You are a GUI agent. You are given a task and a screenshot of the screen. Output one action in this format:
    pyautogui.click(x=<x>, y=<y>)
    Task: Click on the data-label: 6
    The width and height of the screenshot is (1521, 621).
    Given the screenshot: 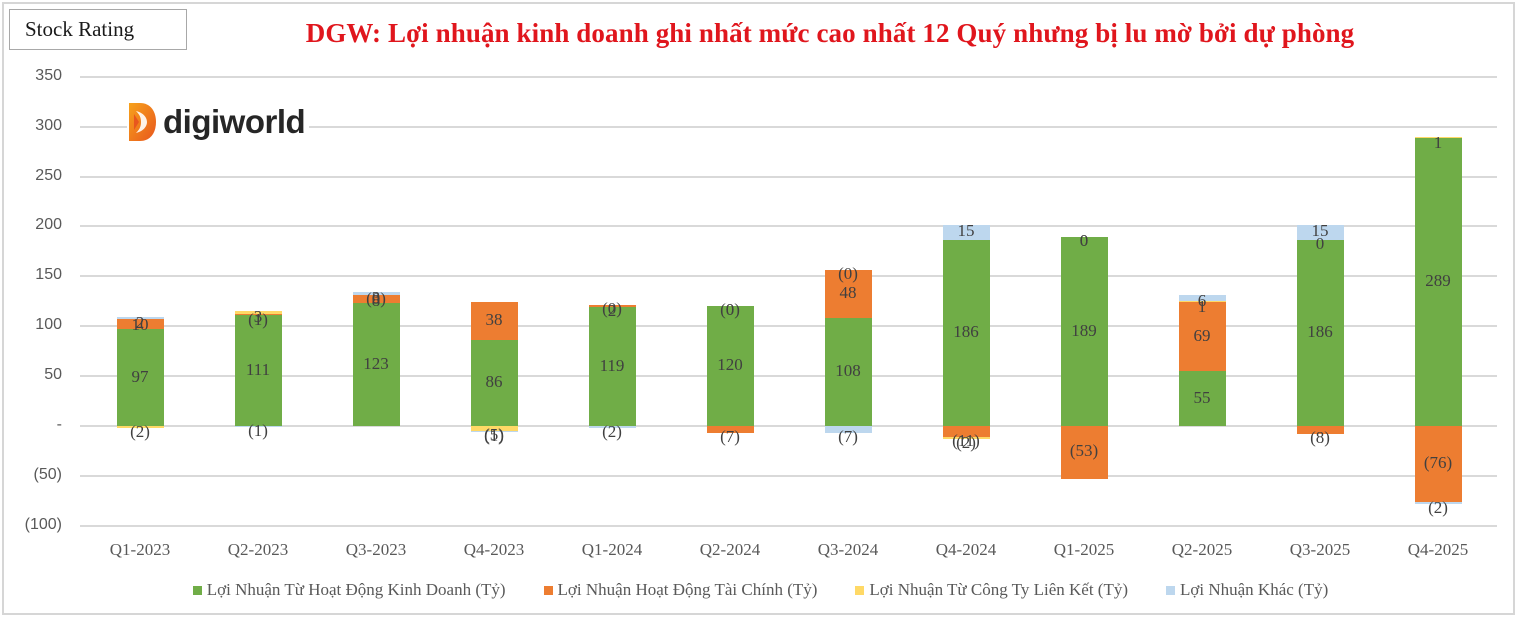 What is the action you would take?
    pyautogui.click(x=1202, y=301)
    